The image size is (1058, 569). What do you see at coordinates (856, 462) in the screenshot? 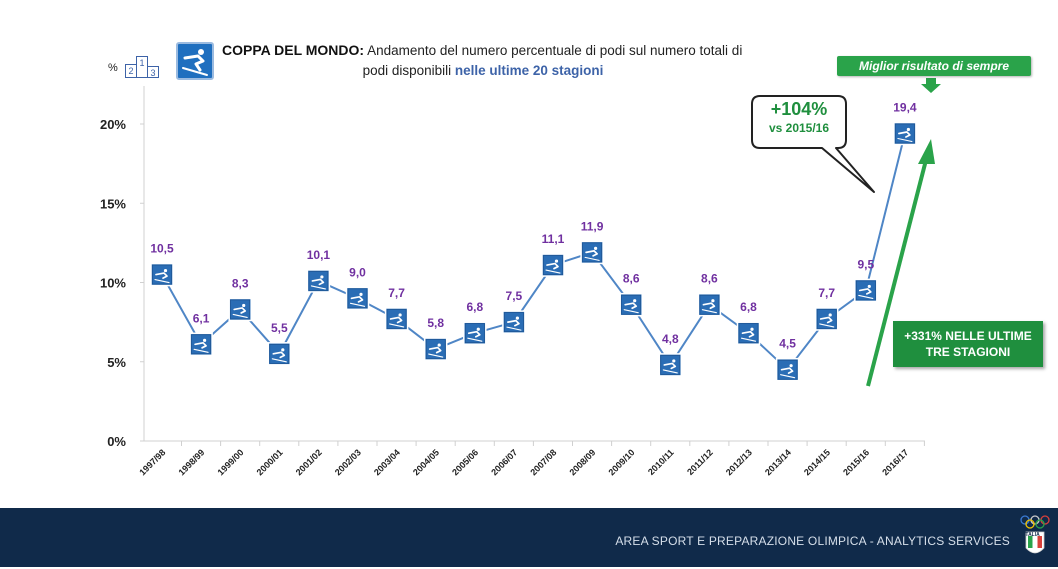
I see `x-tick-label: 2015/16` at bounding box center [856, 462].